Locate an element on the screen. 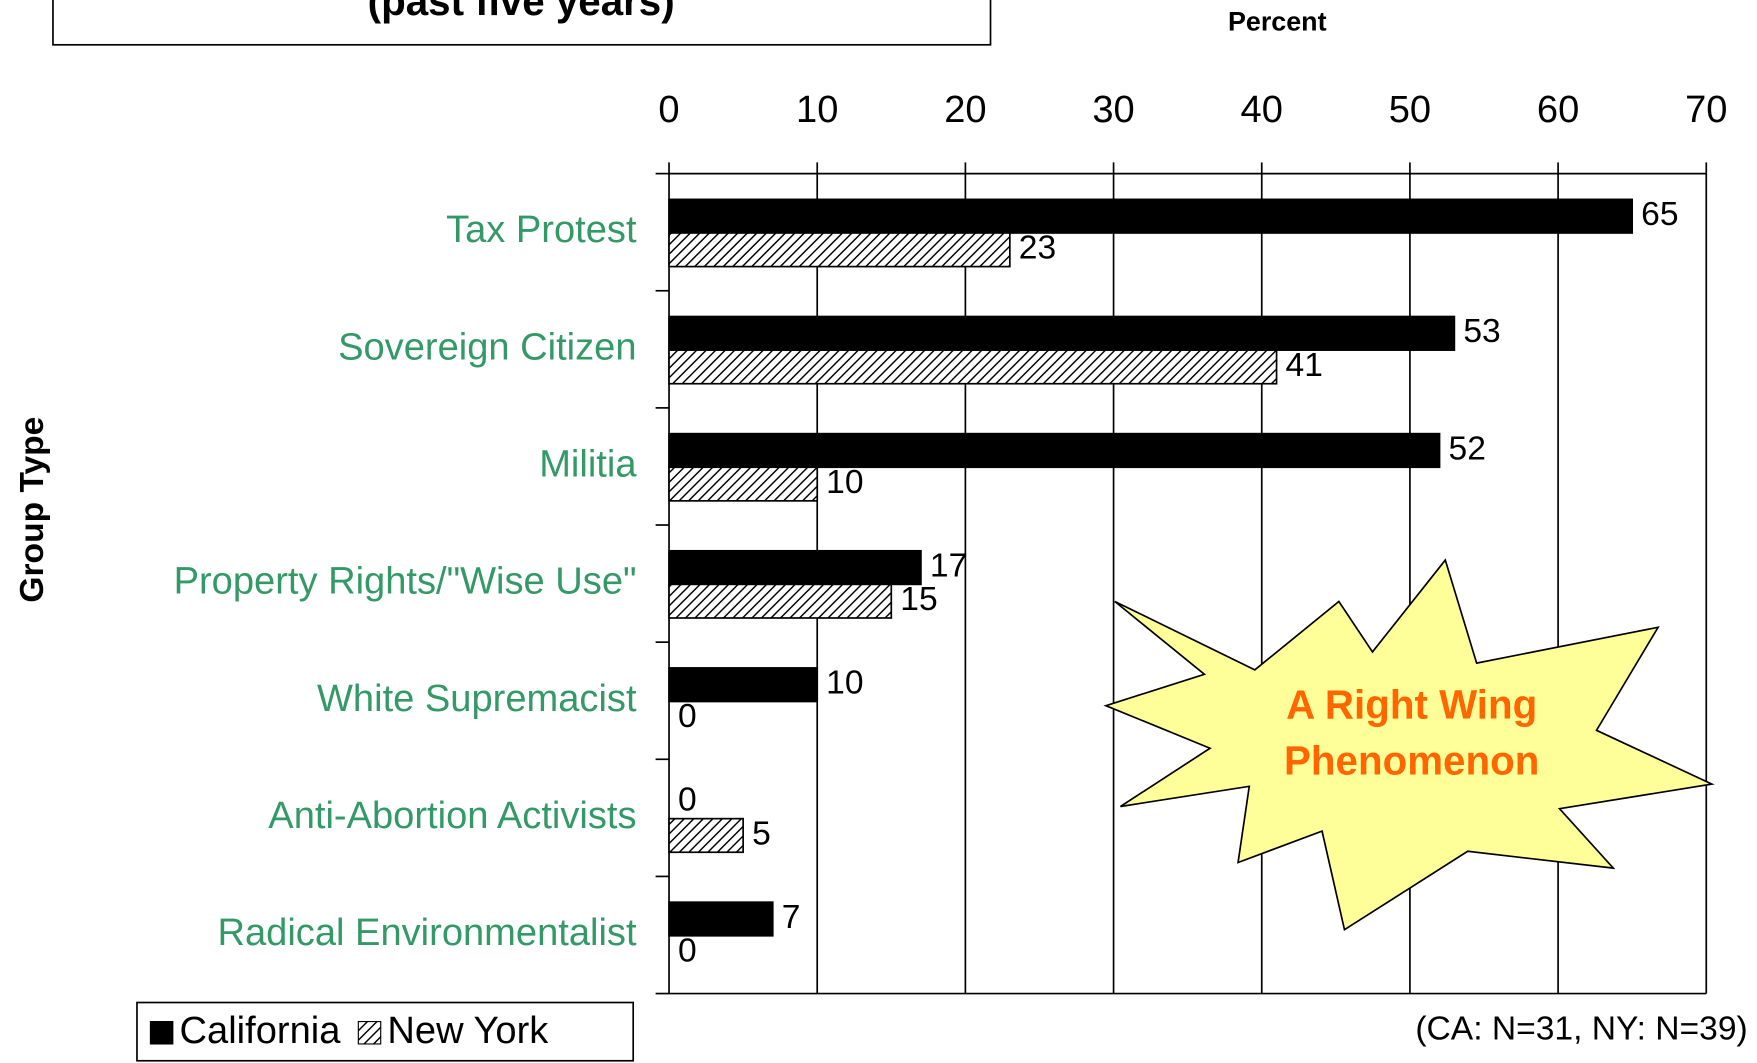 Image resolution: width=1757 pixels, height=1063 pixels. y-tick-label: Militia is located at coordinates (588, 465).